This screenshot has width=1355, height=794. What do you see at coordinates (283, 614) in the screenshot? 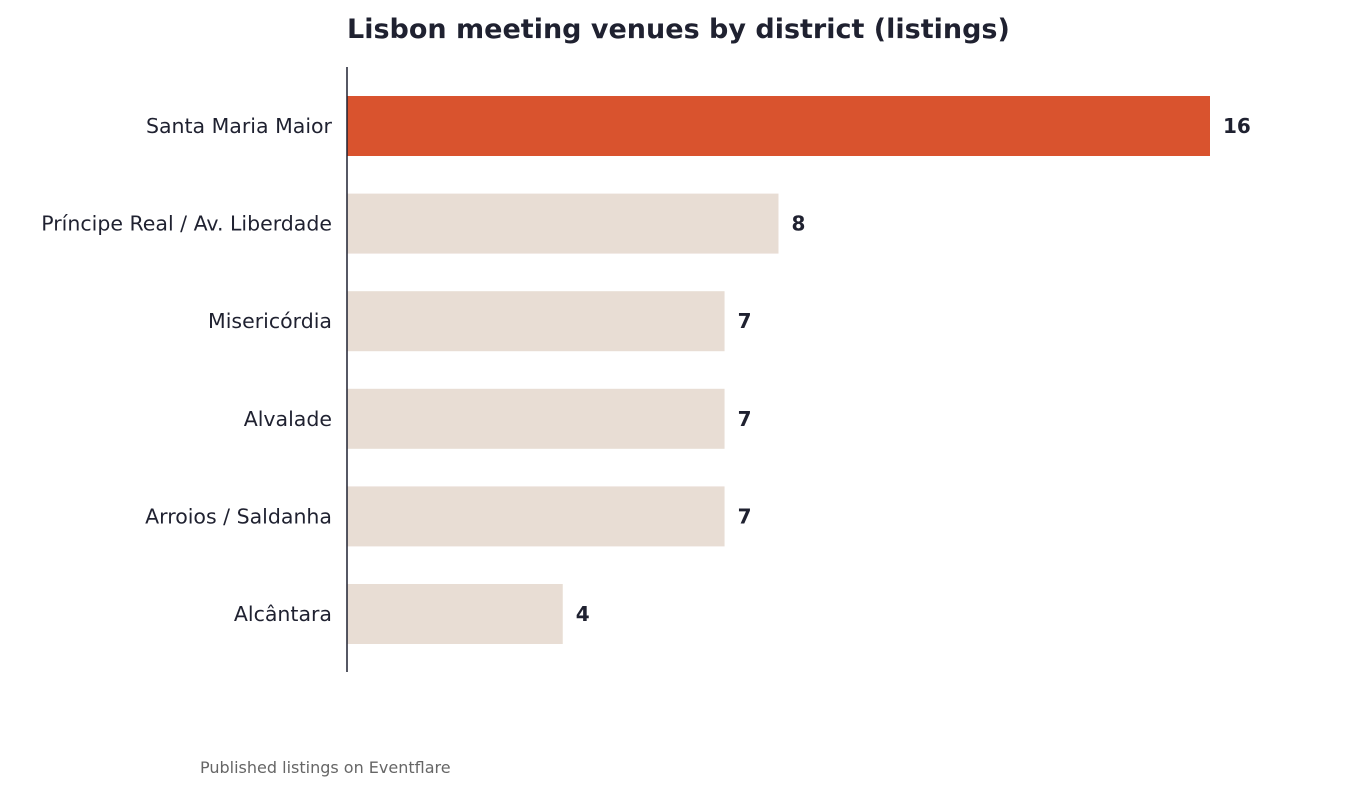
I see `category-label-6: Alcântara` at bounding box center [283, 614].